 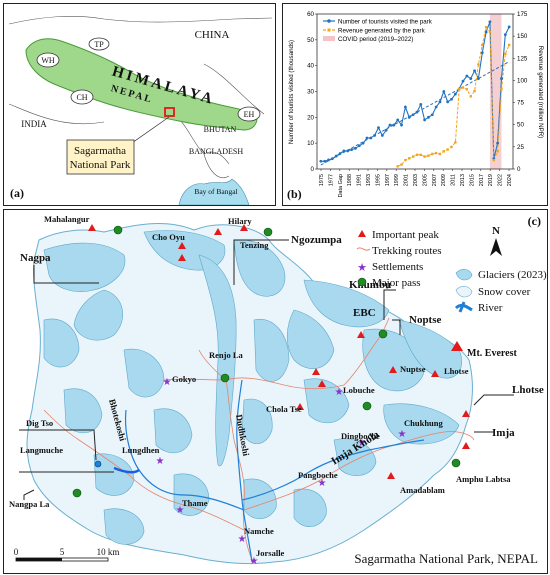 I want to click on label-amadablam: Amadablam, so click(x=422, y=490).